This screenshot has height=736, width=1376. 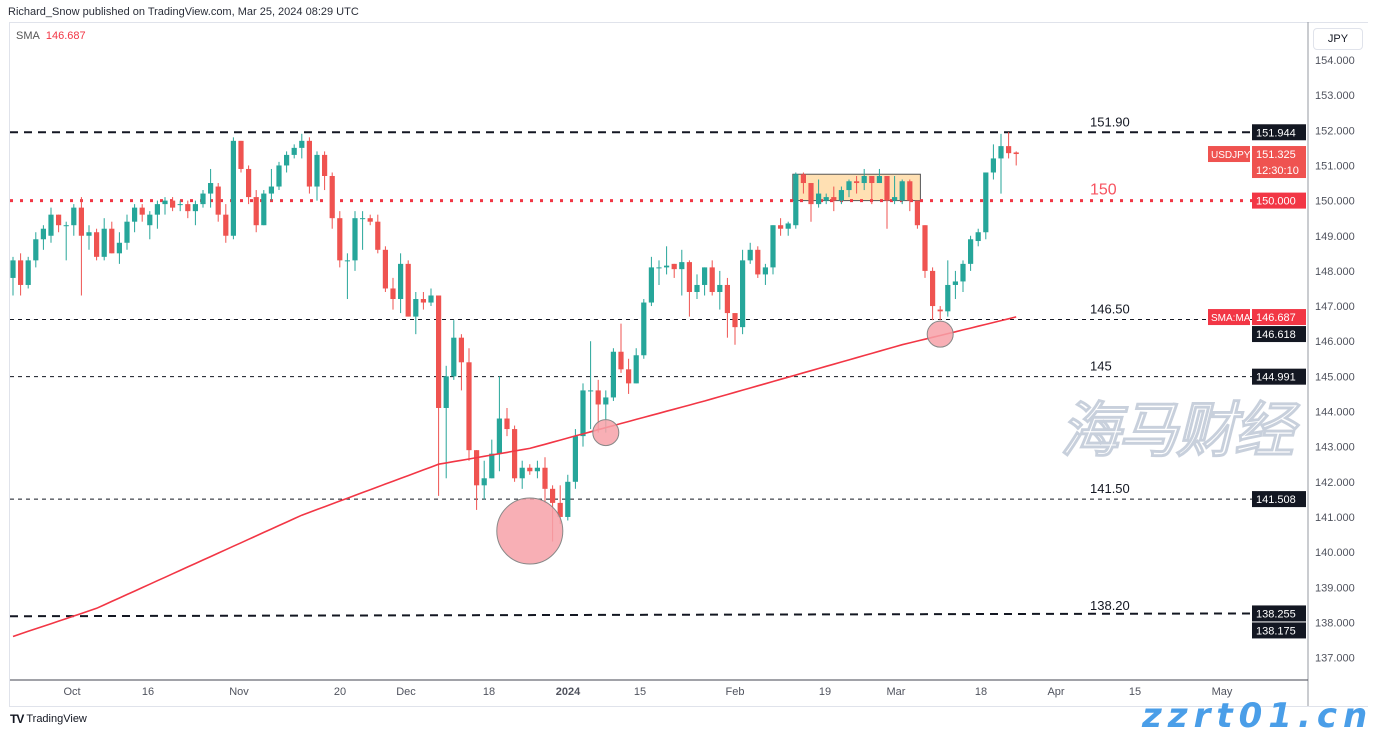 What do you see at coordinates (48, 719) in the screenshot?
I see `tradingview-logo: TV TradingView` at bounding box center [48, 719].